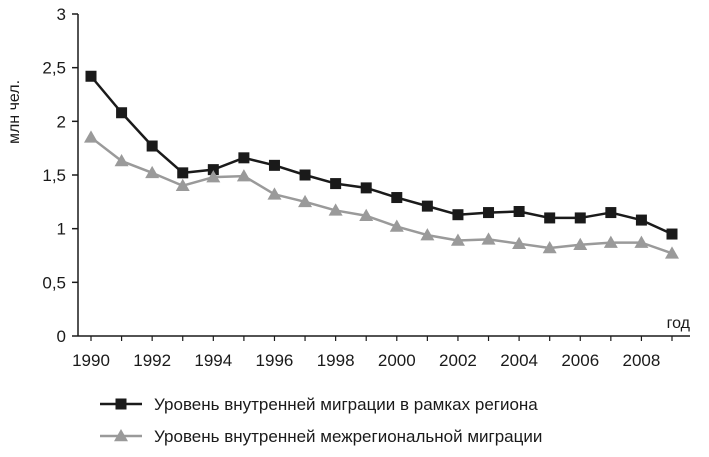 The width and height of the screenshot is (709, 457). Describe the element at coordinates (14, 112) in the screenshot. I see `y-axis-title: млн чел.` at that location.